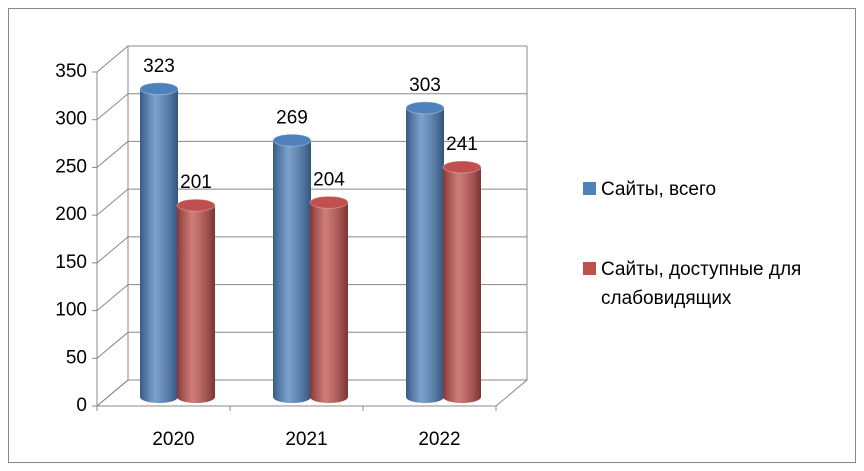  Describe the element at coordinates (329, 179) in the screenshot. I see `value-label: 204` at that location.